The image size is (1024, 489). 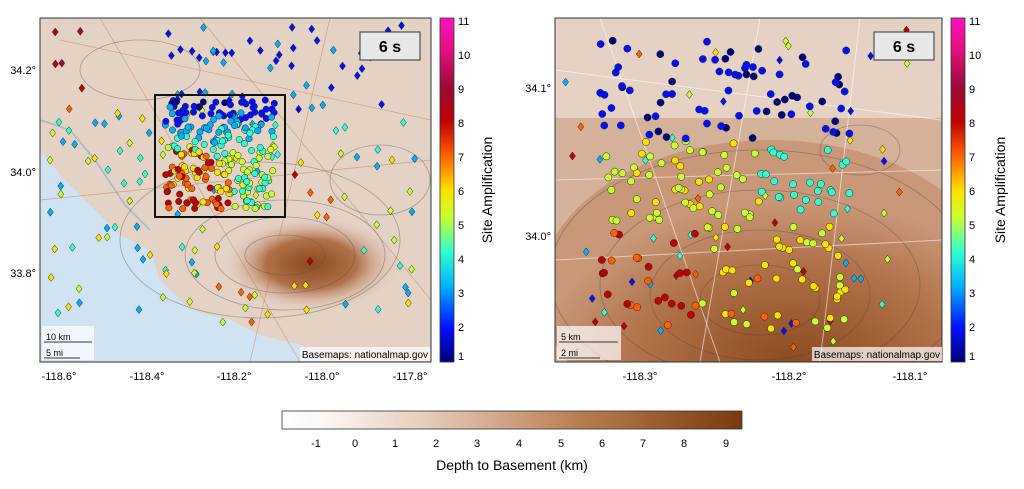 I want to click on depth-colorbar-ticks: -1 0 1 2 3 4 5 6 7 8 9, so click(x=520, y=444).